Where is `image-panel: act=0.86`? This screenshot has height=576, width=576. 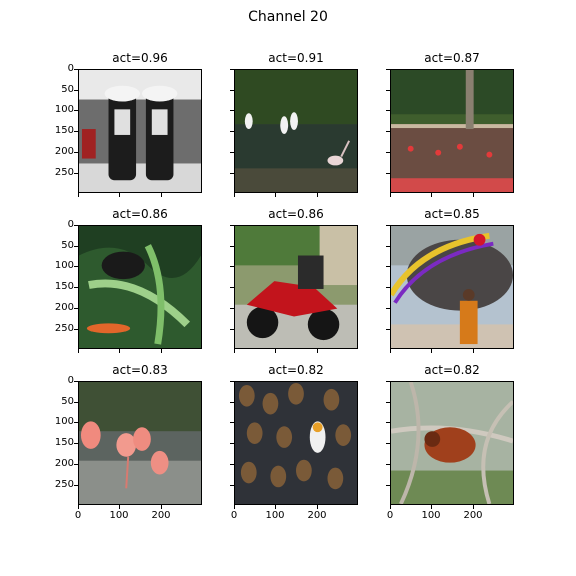
image-panel: act=0.86 is located at coordinates (294, 280).